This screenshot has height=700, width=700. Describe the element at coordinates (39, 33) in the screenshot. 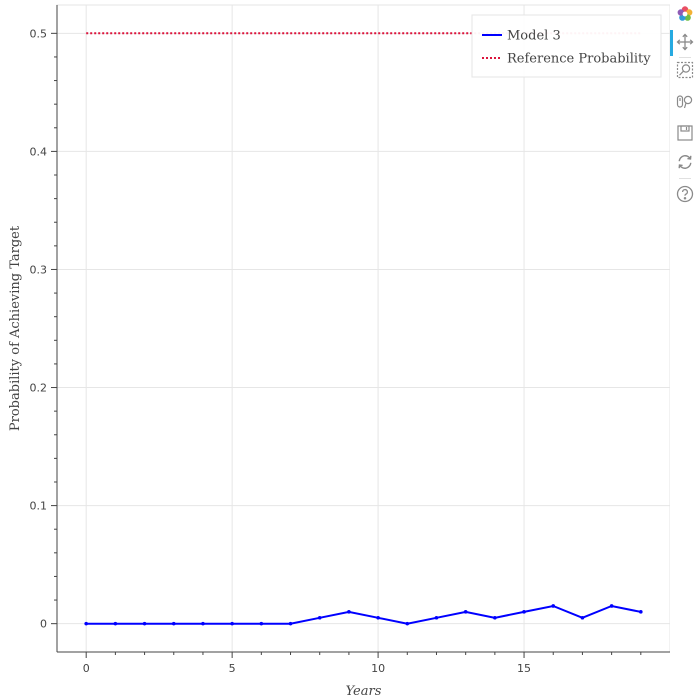

I see `y-tick-label: 0.5` at that location.